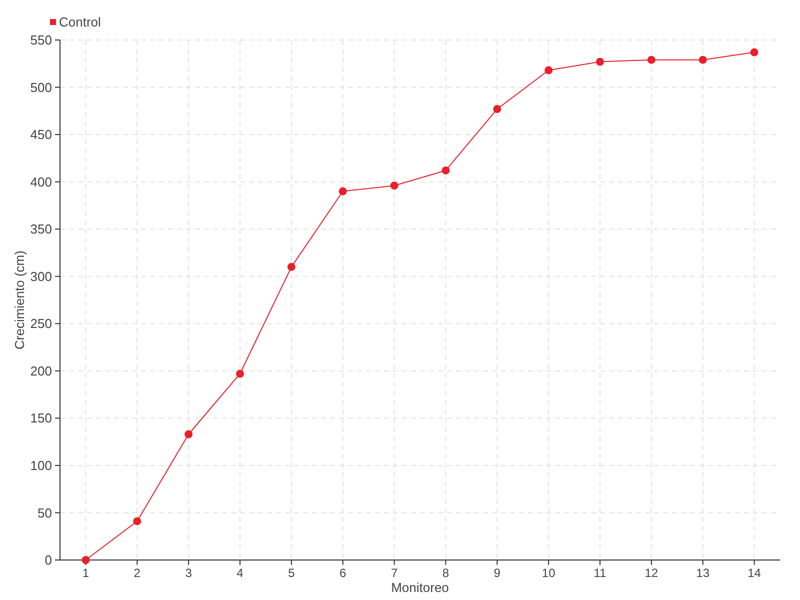 The height and width of the screenshot is (600, 800). I want to click on x-tick-label: 8, so click(446, 573).